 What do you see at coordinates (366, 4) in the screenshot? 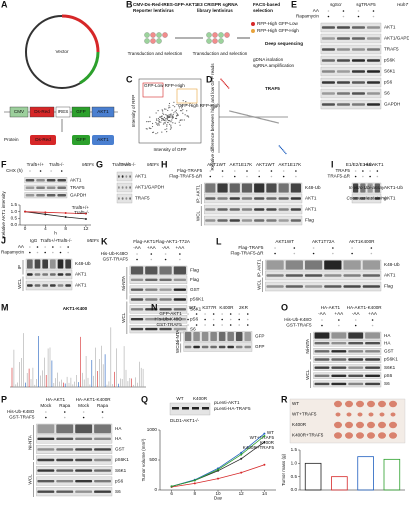
I see `column-header: sgTRAF5` at bounding box center [366, 4].